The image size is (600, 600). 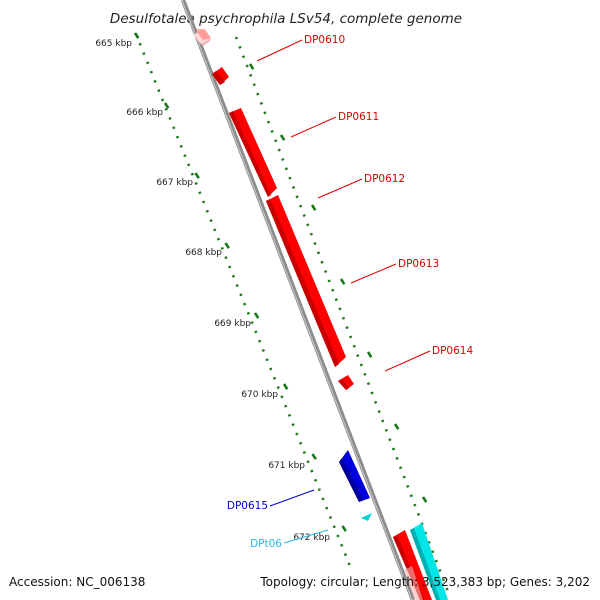 What do you see at coordinates (452, 351) in the screenshot?
I see `gene-label-dp0614: DP0614` at bounding box center [452, 351].